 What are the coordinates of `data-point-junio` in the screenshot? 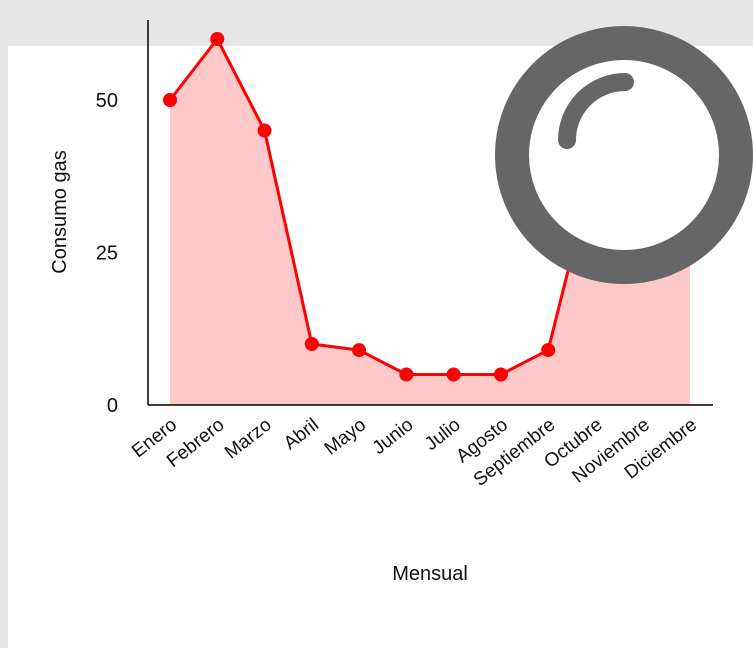 It's located at (406, 374).